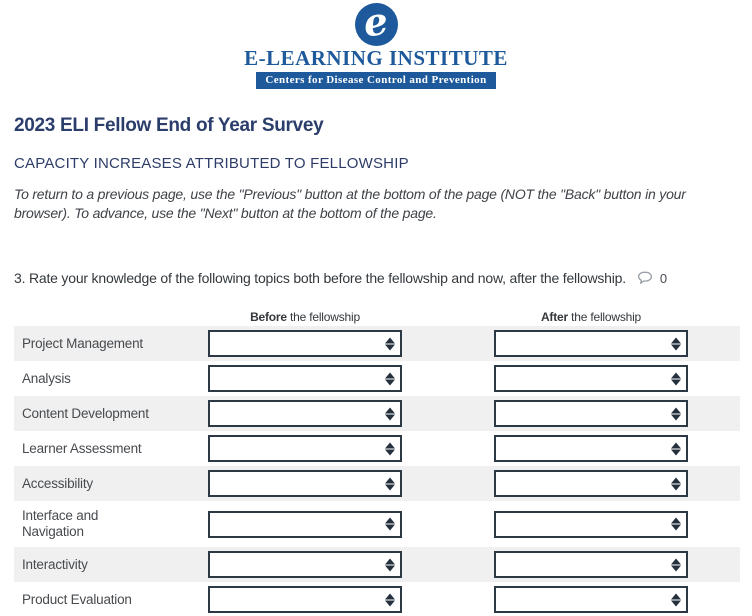  I want to click on table-row: Learner Assessment, so click(377, 448).